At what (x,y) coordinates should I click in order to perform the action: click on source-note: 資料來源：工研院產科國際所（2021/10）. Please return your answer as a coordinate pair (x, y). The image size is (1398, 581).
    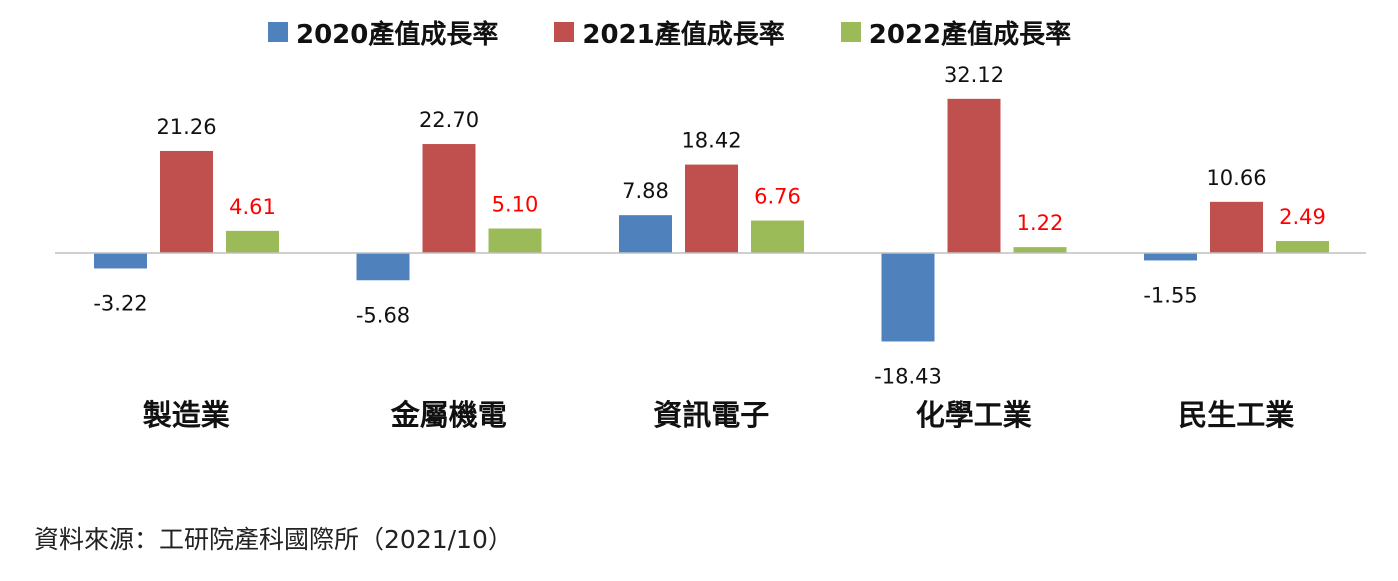
    Looking at the image, I should click on (273, 539).